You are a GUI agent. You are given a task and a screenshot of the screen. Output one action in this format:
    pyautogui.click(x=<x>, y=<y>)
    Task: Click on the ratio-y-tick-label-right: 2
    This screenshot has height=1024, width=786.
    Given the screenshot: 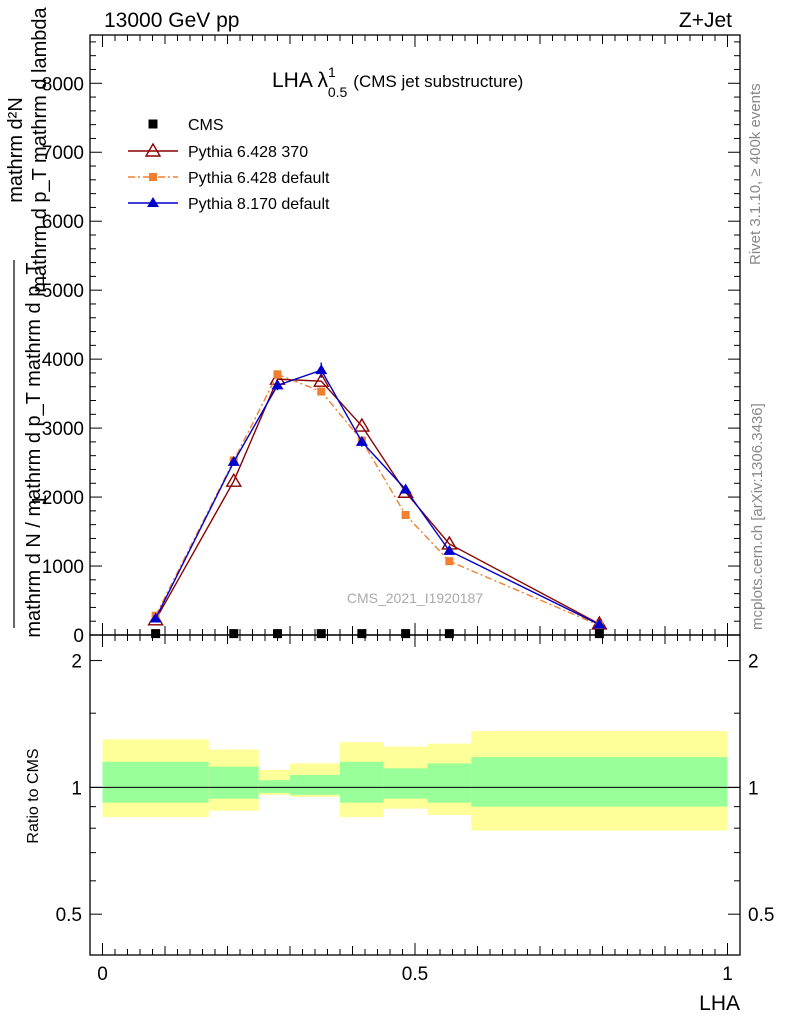 What is the action you would take?
    pyautogui.click(x=753, y=662)
    